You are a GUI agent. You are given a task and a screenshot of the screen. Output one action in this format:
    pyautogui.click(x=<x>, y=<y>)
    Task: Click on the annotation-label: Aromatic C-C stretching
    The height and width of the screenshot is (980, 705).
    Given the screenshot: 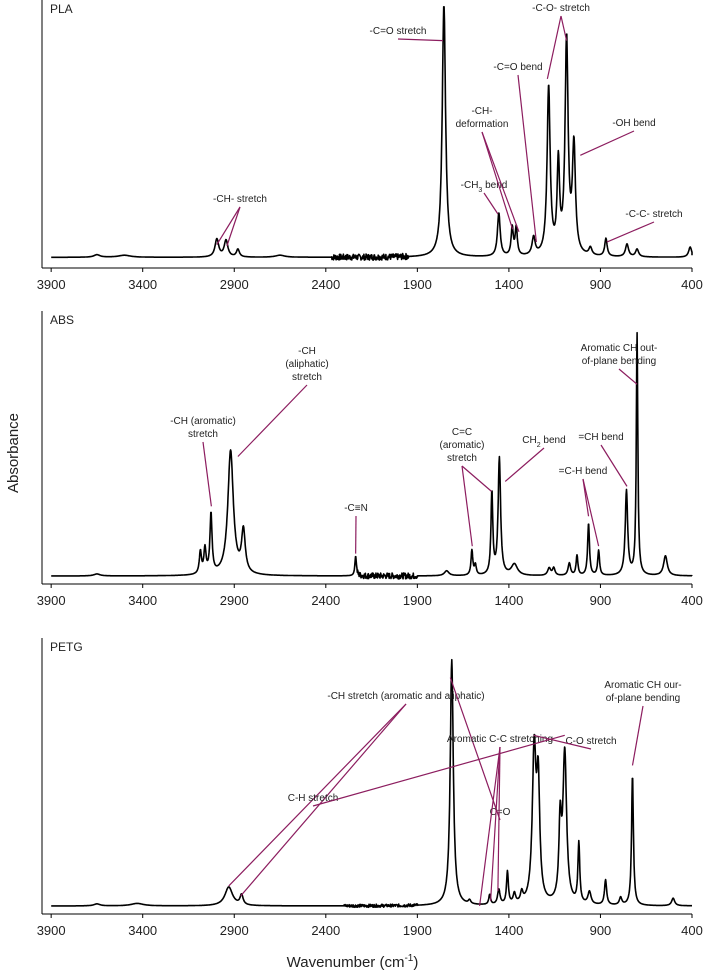 What is the action you would take?
    pyautogui.click(x=500, y=739)
    